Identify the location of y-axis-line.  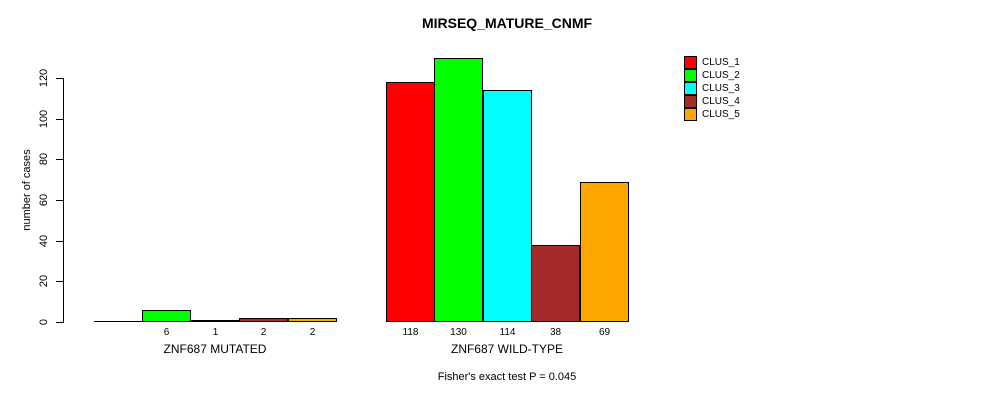
(63, 200).